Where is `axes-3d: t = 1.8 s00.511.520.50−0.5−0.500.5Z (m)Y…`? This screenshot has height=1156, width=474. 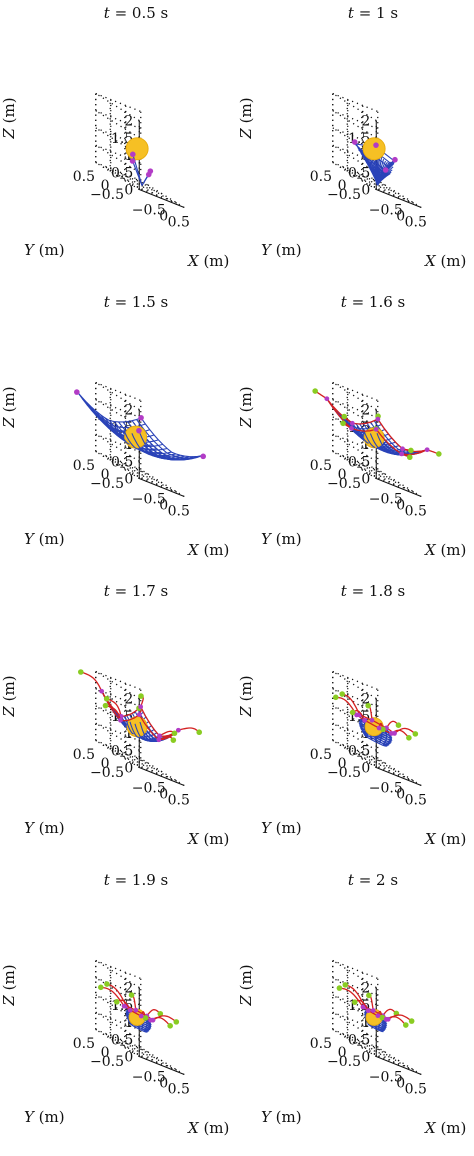
axes-3d: t = 1.8 s00.511.520.50−0.5−0.500.5Z (m)Y… is located at coordinates (355, 722).